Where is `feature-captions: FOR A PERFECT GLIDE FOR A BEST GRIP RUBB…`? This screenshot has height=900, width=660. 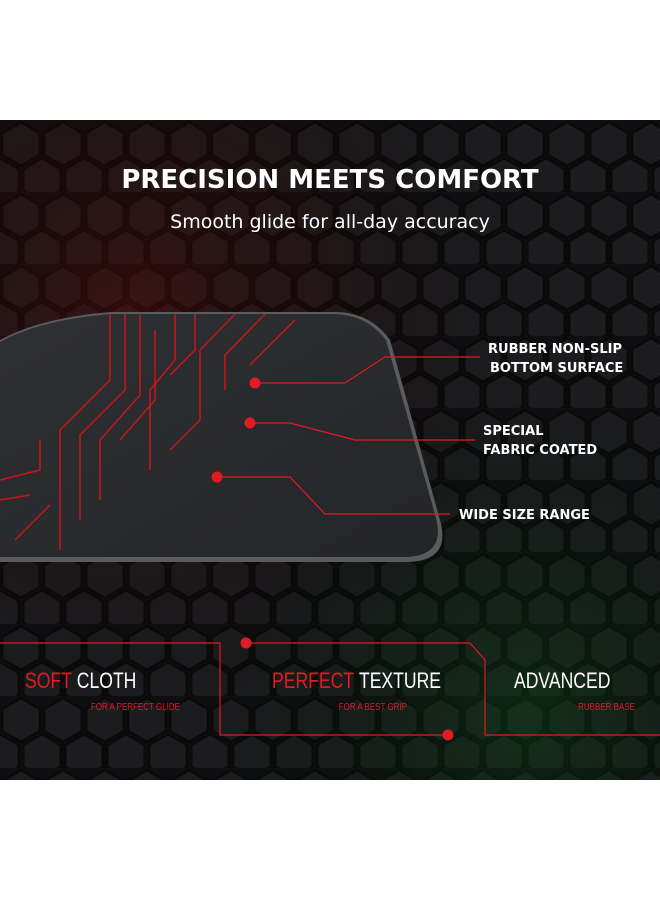 feature-captions: FOR A PERFECT GLIDE FOR A BEST GRIP RUBB… is located at coordinates (363, 706).